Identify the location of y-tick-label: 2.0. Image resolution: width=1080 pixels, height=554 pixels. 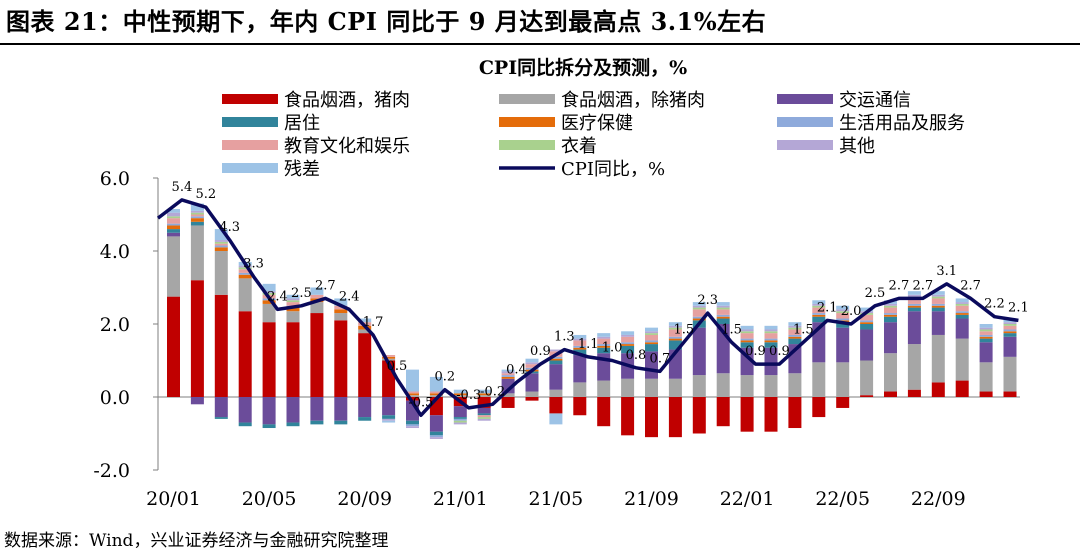
(115, 325).